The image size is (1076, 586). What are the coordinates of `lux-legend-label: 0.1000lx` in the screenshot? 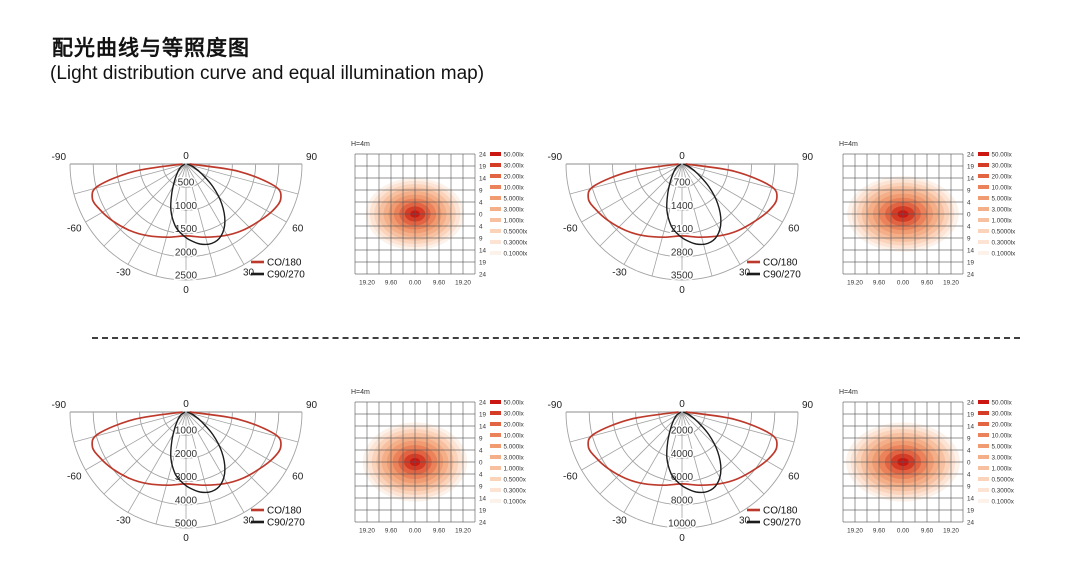 It's located at (516, 253).